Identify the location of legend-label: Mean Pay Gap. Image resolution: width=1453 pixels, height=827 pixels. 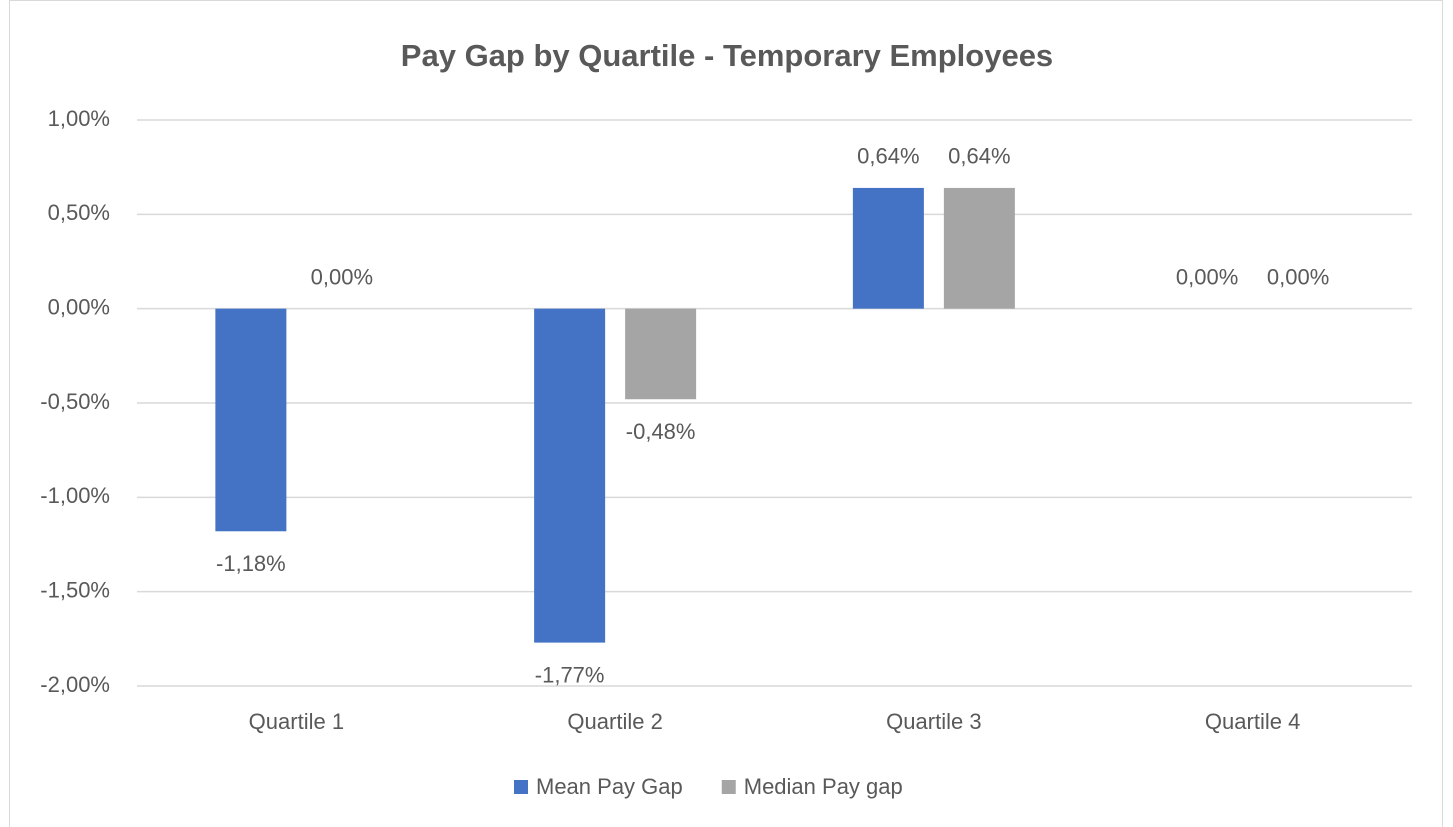
(609, 786).